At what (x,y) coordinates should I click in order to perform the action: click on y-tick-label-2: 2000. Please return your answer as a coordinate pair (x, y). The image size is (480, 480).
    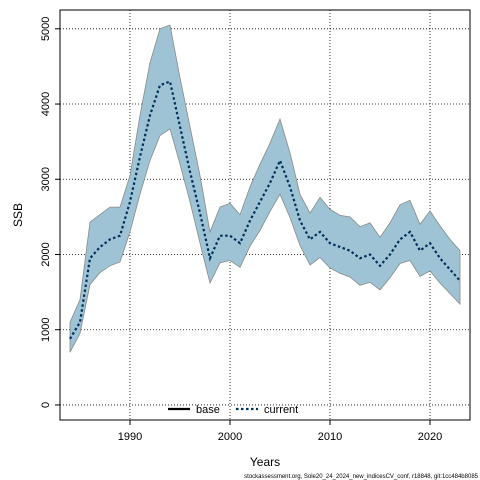
    Looking at the image, I should click on (46, 254).